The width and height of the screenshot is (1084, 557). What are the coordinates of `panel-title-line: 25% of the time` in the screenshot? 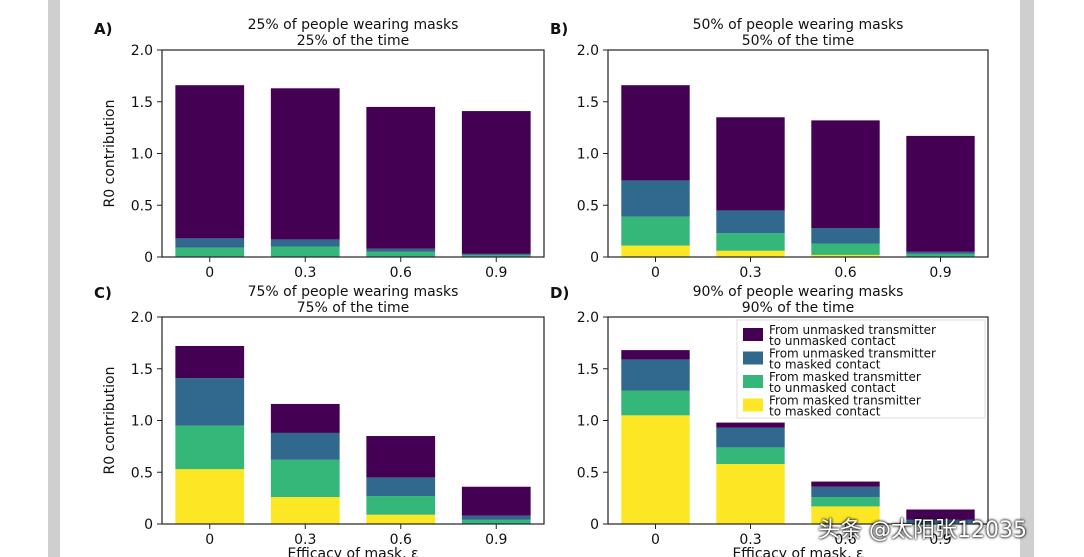 It's located at (353, 41).